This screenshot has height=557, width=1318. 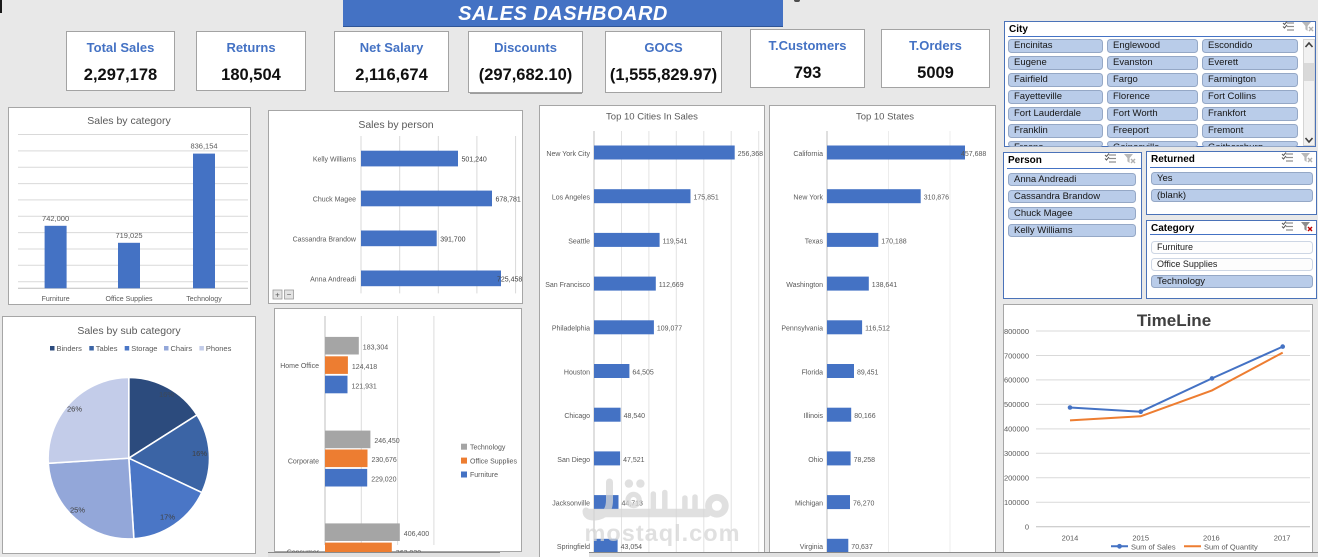 I want to click on svg-text: 80,166, so click(x=865, y=416).